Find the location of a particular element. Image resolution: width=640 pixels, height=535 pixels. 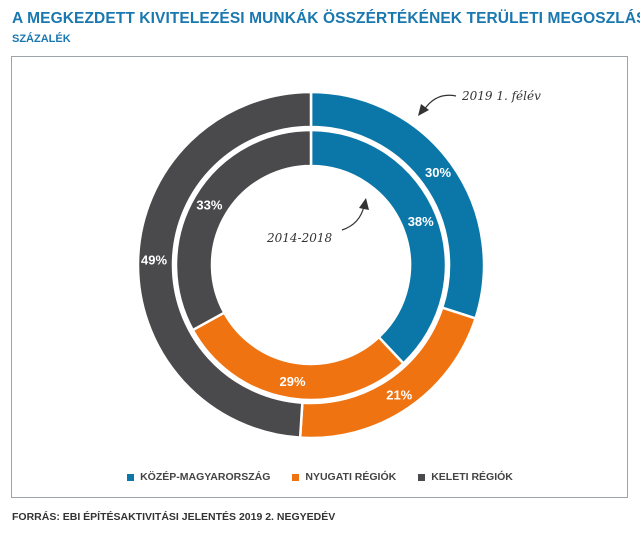

legend-item-3: KELETI RÉGIÓK is located at coordinates (465, 477).